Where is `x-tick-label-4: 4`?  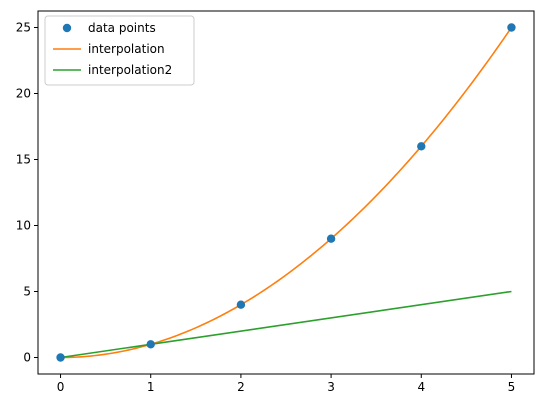 x-tick-label-4: 4 is located at coordinates (421, 387).